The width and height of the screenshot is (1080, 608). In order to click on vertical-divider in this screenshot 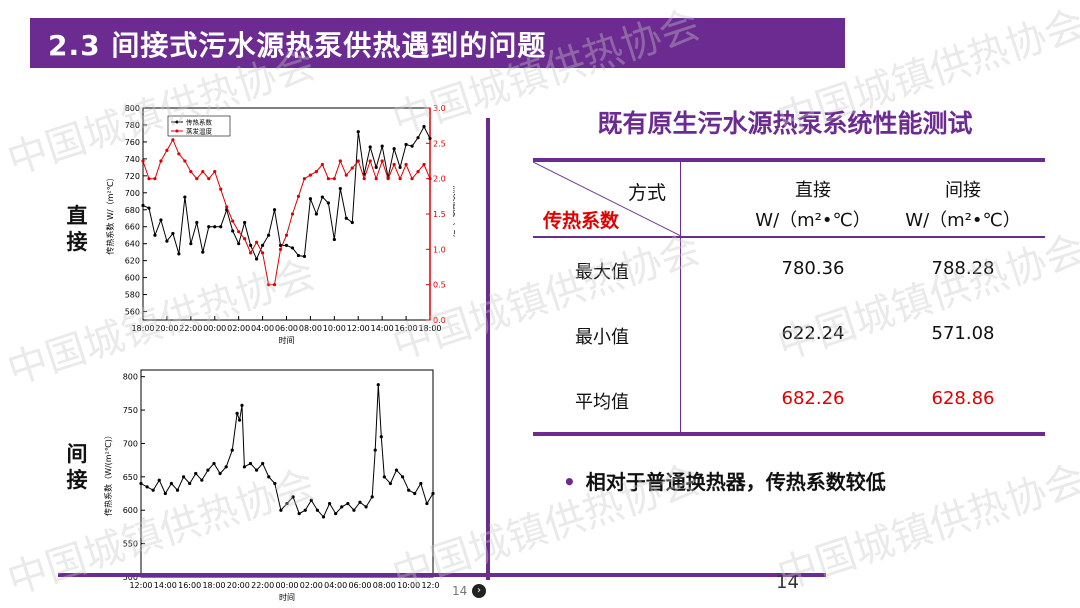, I will do `click(488, 349)`.